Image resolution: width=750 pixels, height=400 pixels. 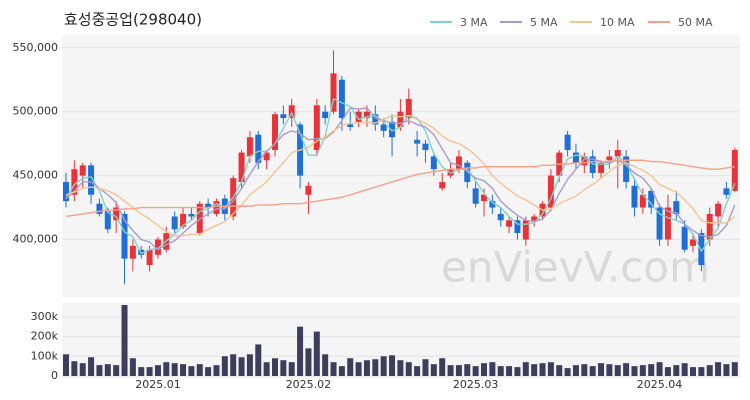 I want to click on x-tick-label: 2025.04, so click(x=660, y=384).